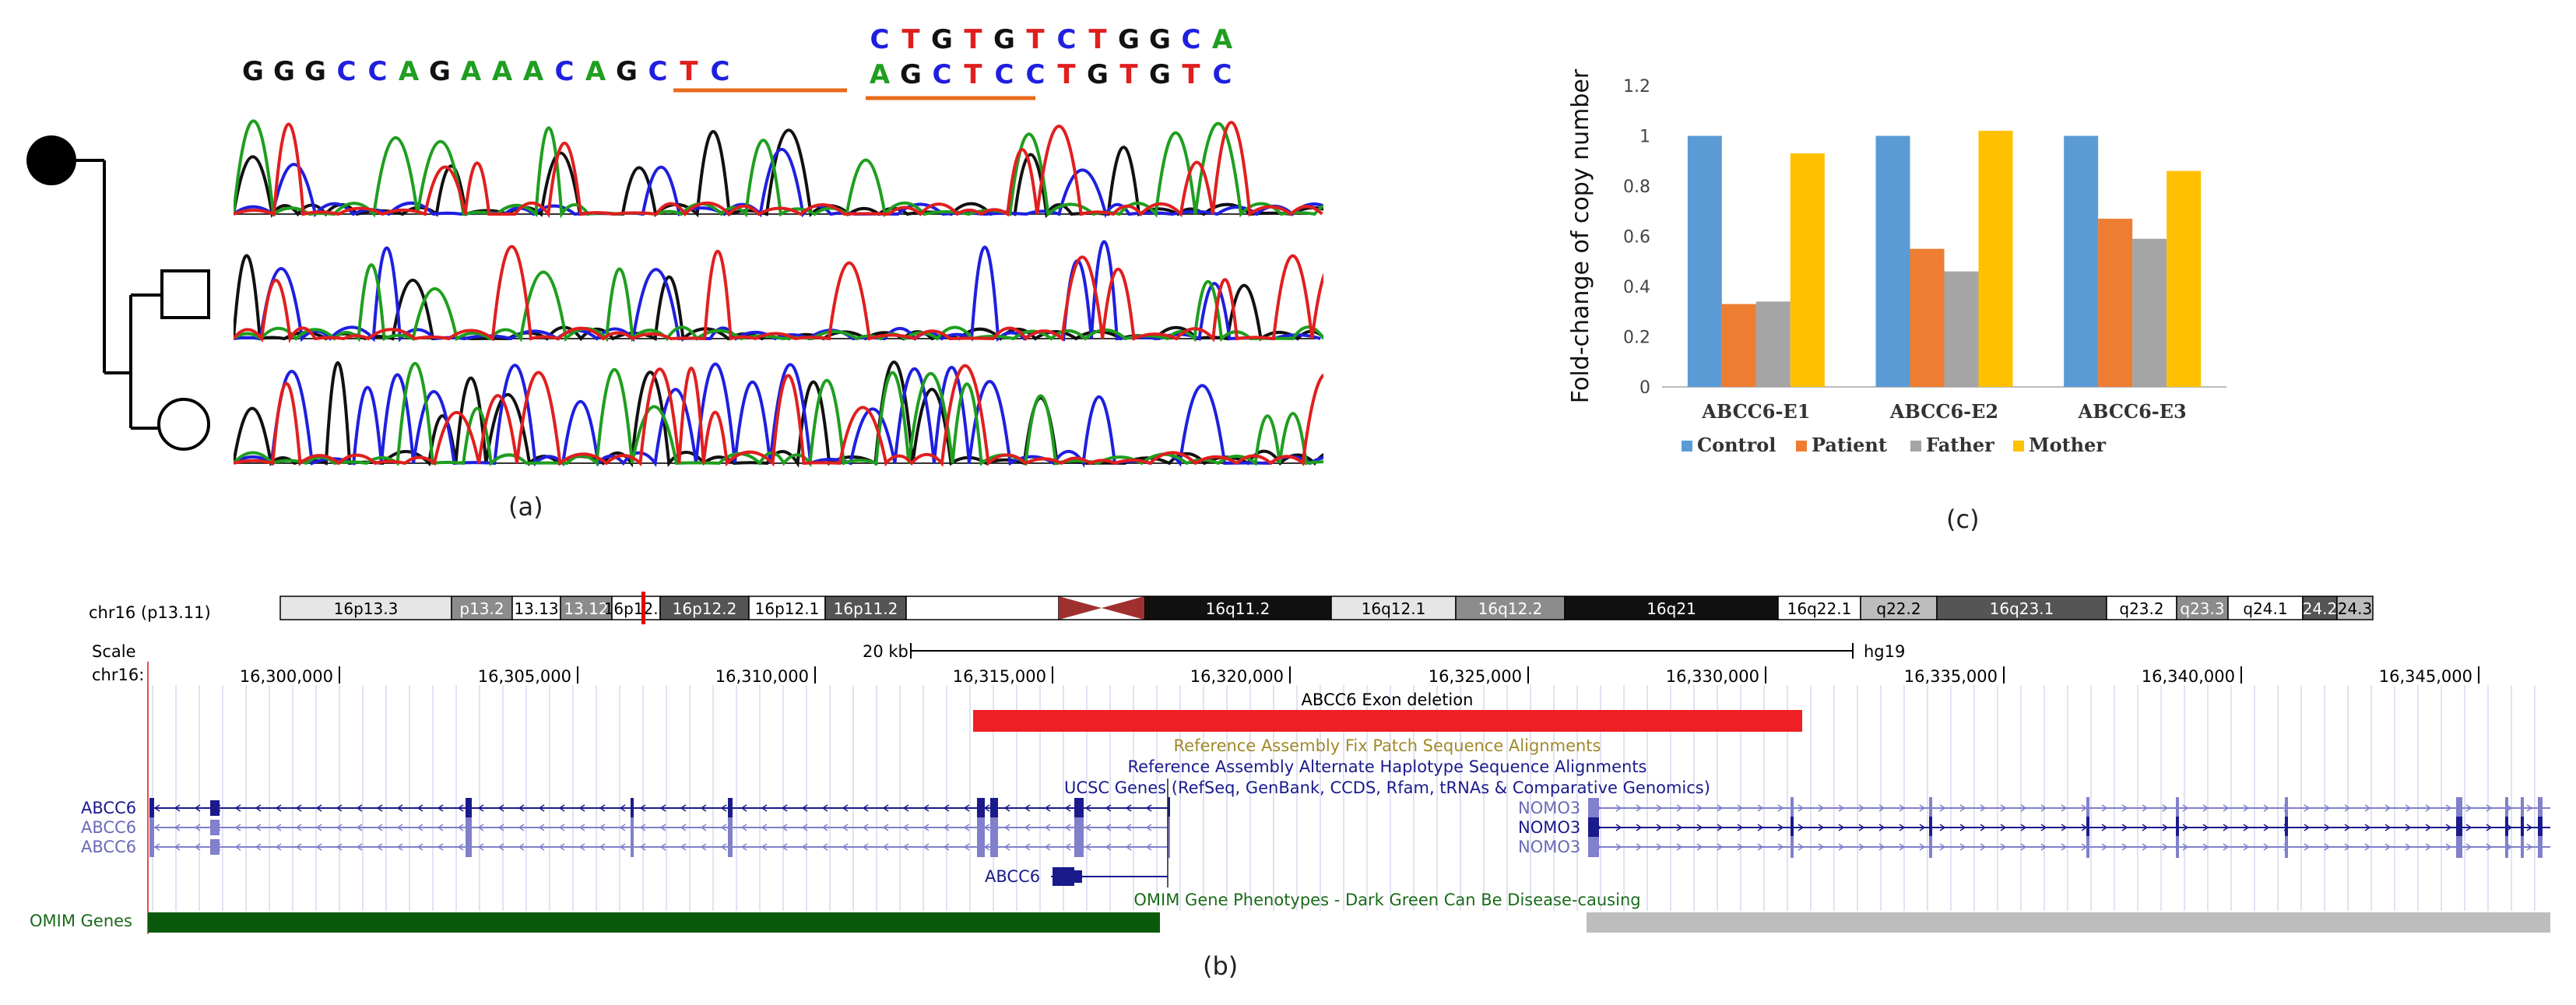 The image size is (2576, 1005). Describe the element at coordinates (1739, 345) in the screenshot. I see `bar-patient` at that location.